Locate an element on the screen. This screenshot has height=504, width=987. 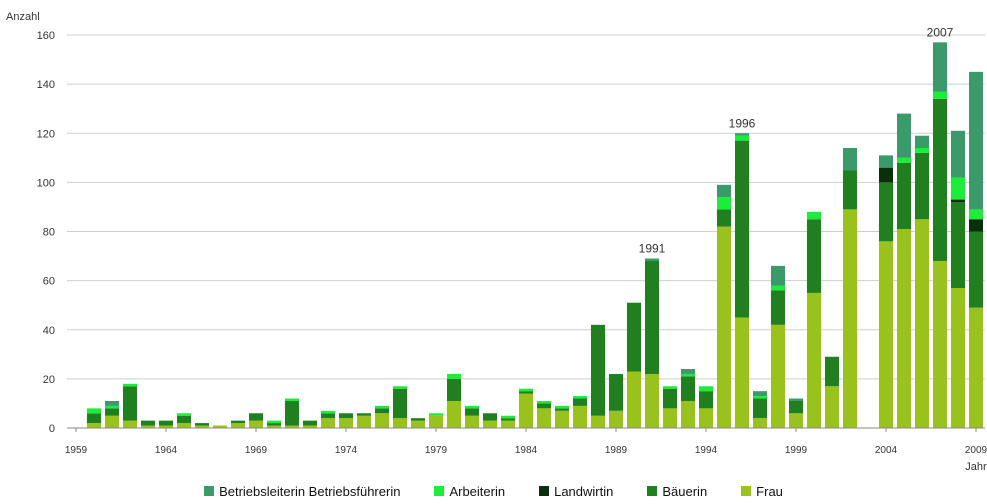
x-tick-label: 1969 is located at coordinates (256, 450).